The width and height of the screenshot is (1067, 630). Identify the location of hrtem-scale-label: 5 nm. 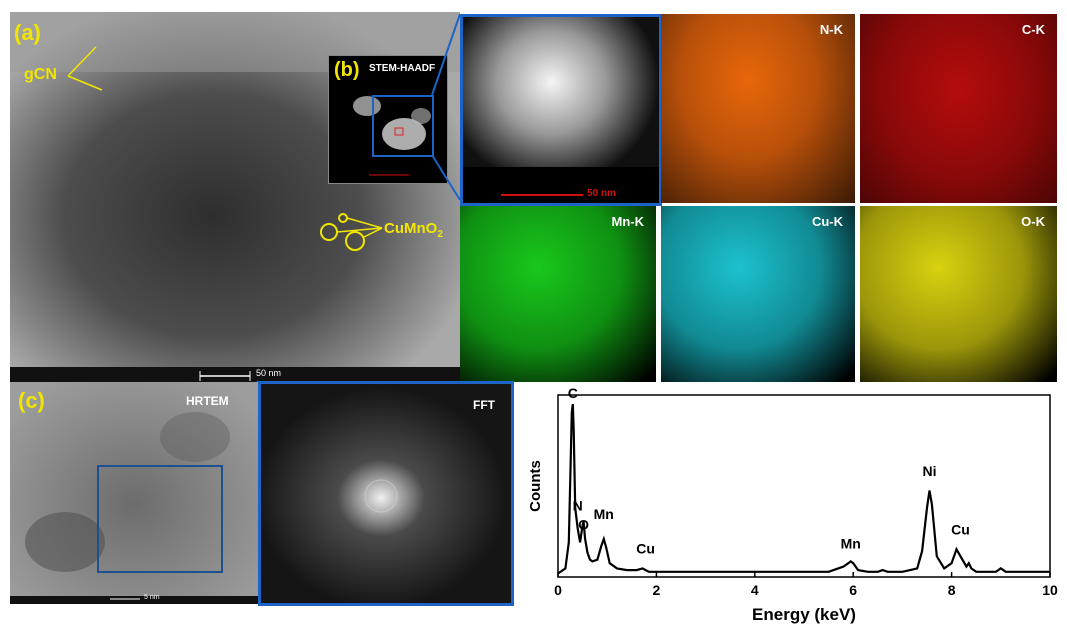
(152, 597).